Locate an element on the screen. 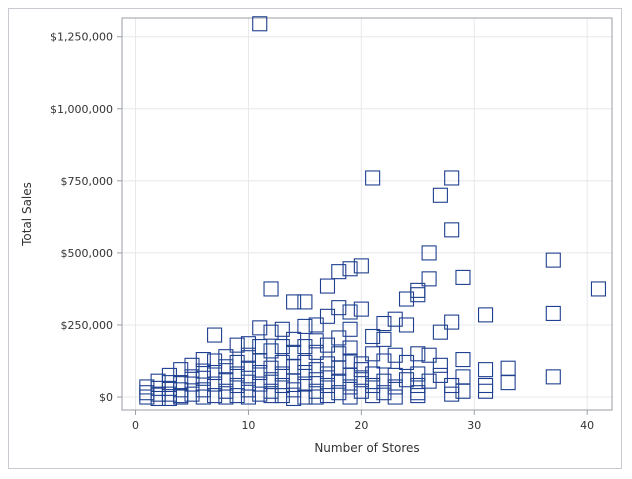 Image resolution: width=632 pixels, height=479 pixels. y-tick-label: $750,000 is located at coordinates (87, 181).